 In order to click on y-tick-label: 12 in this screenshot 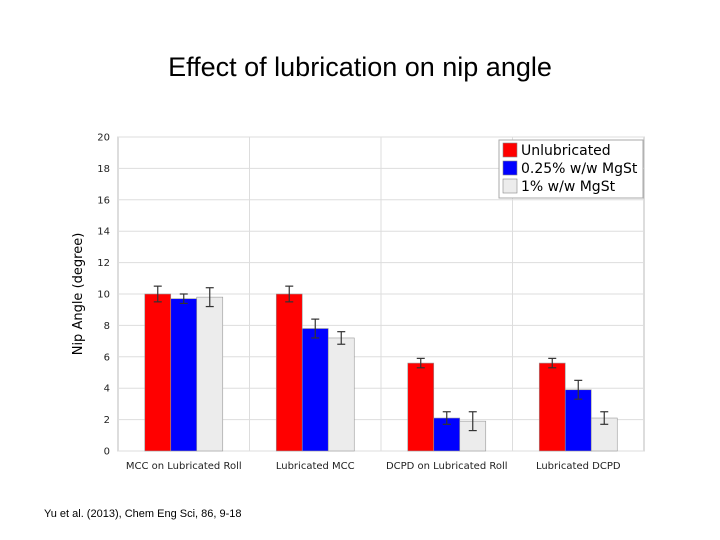, I will do `click(103, 263)`.